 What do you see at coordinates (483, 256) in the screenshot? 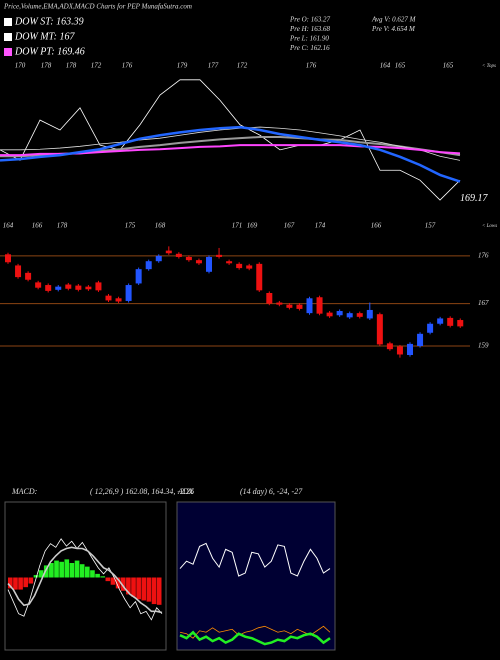
I see `y-tick-label: 176` at bounding box center [483, 256].